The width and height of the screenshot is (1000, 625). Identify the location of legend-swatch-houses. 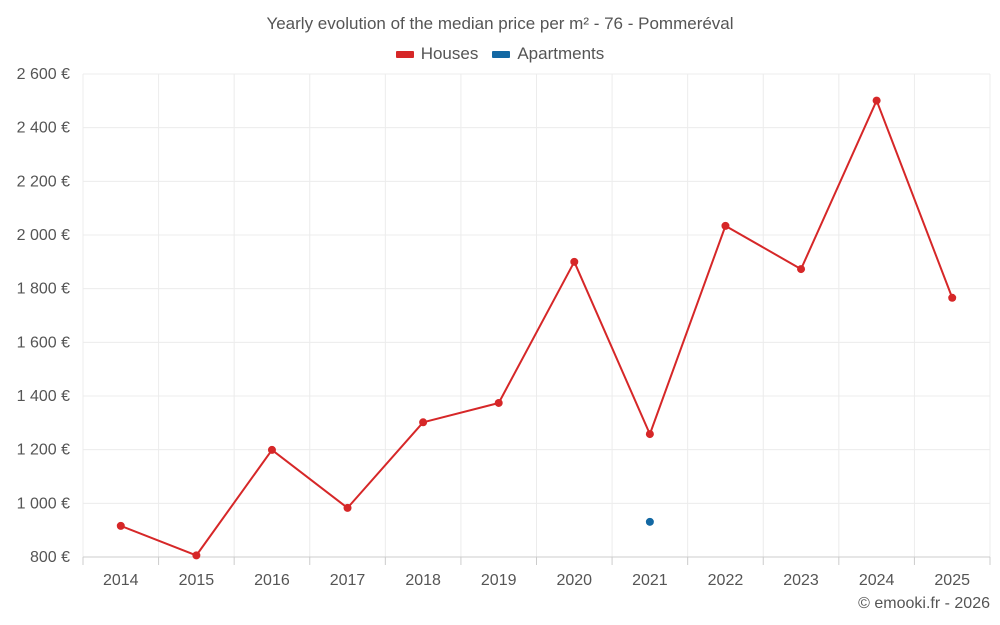
(404, 54).